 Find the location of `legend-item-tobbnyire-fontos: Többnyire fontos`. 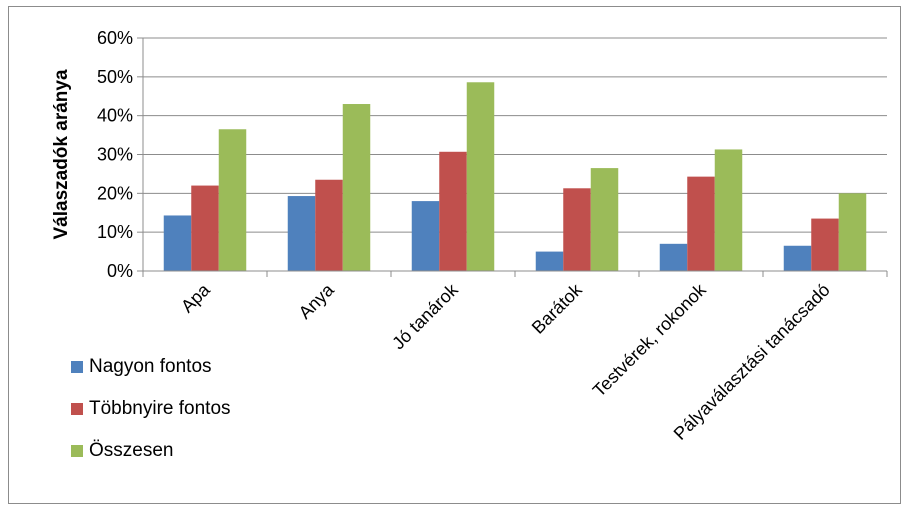

legend-item-tobbnyire-fontos: Többnyire fontos is located at coordinates (151, 408).